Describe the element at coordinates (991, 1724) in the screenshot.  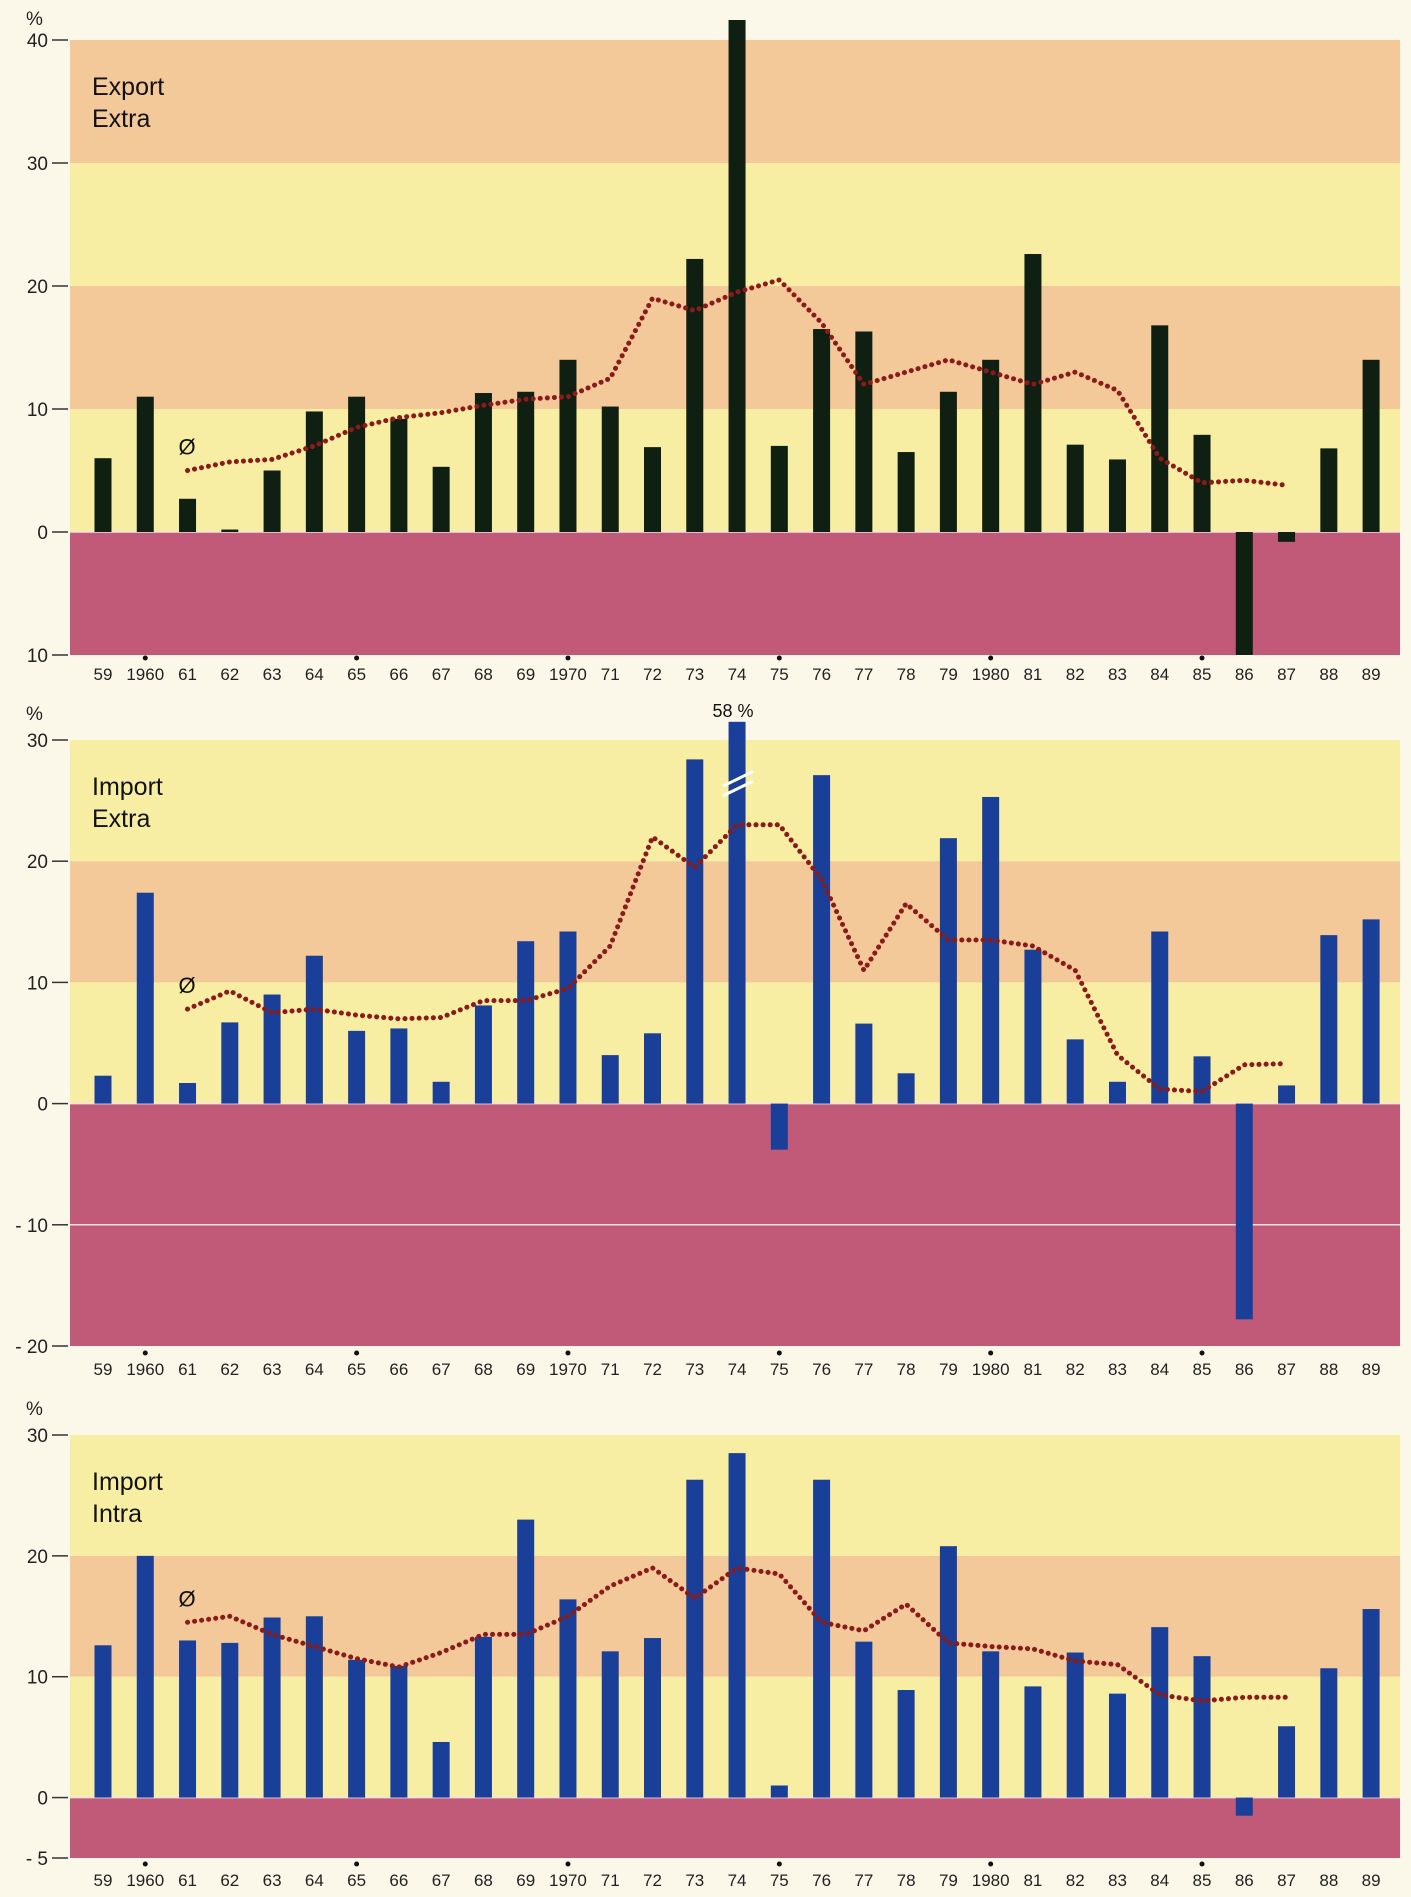
I see `bar-1980` at that location.